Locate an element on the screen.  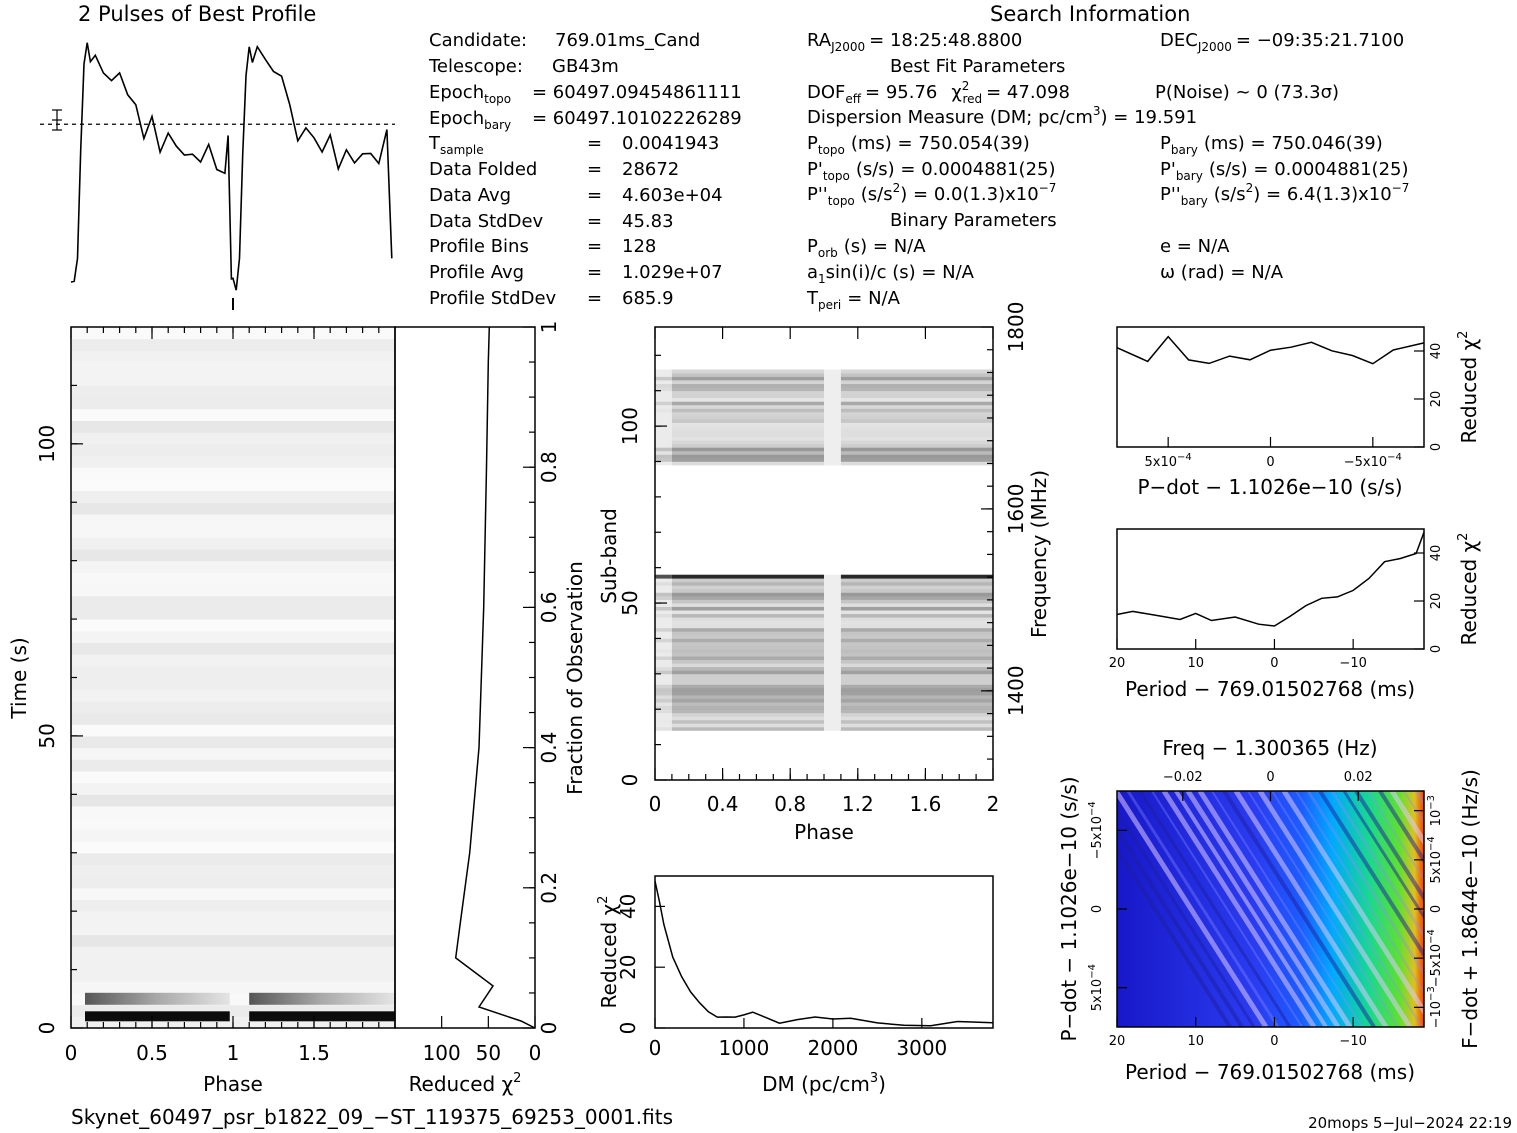
period-xtick-label: 0 is located at coordinates (1274, 663).